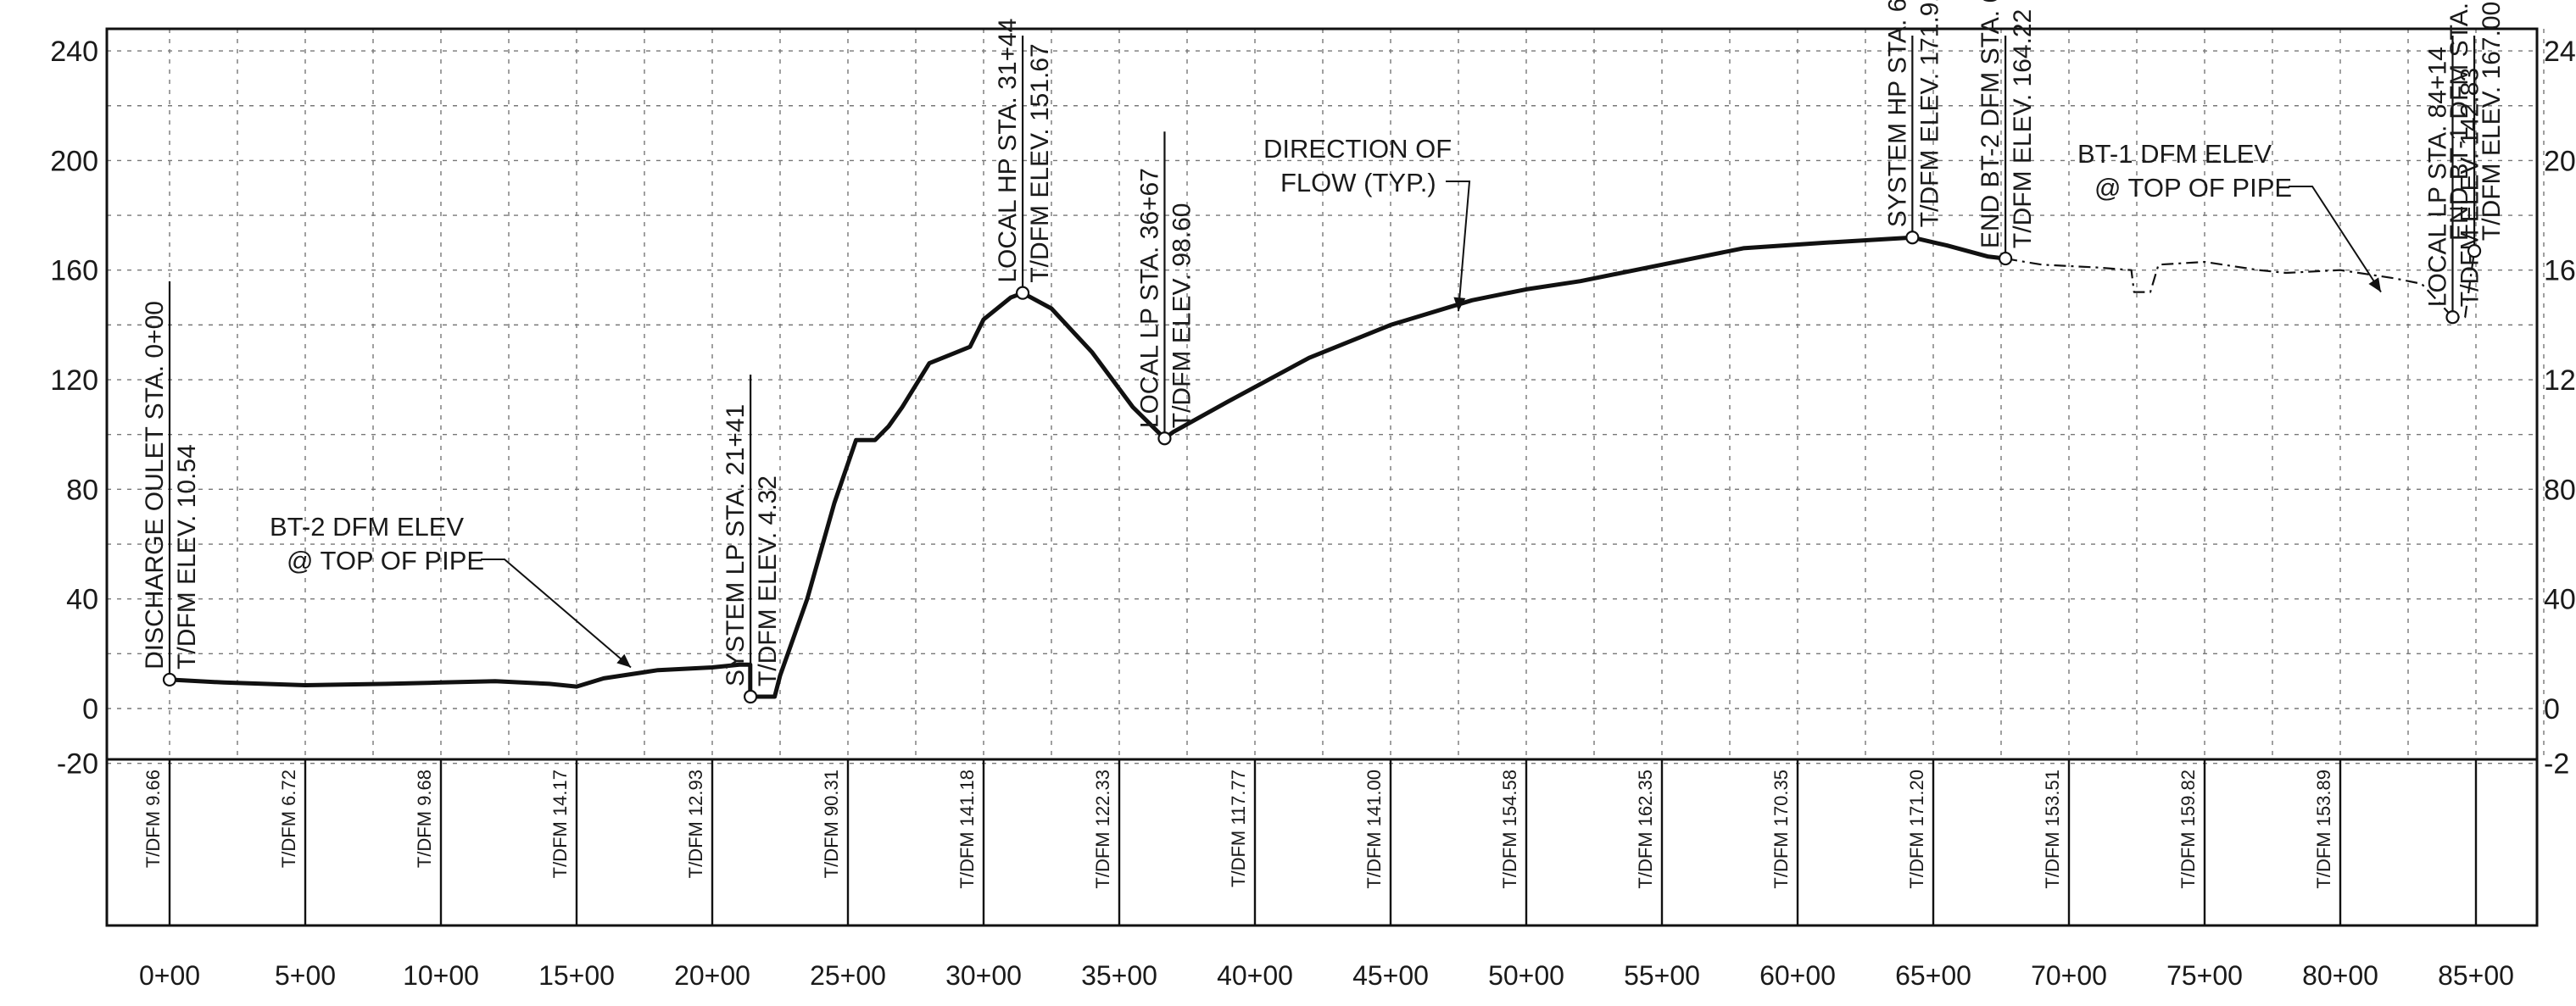 The height and width of the screenshot is (1006, 2576). Describe the element at coordinates (82, 600) in the screenshot. I see `y-tick-label: 40` at that location.